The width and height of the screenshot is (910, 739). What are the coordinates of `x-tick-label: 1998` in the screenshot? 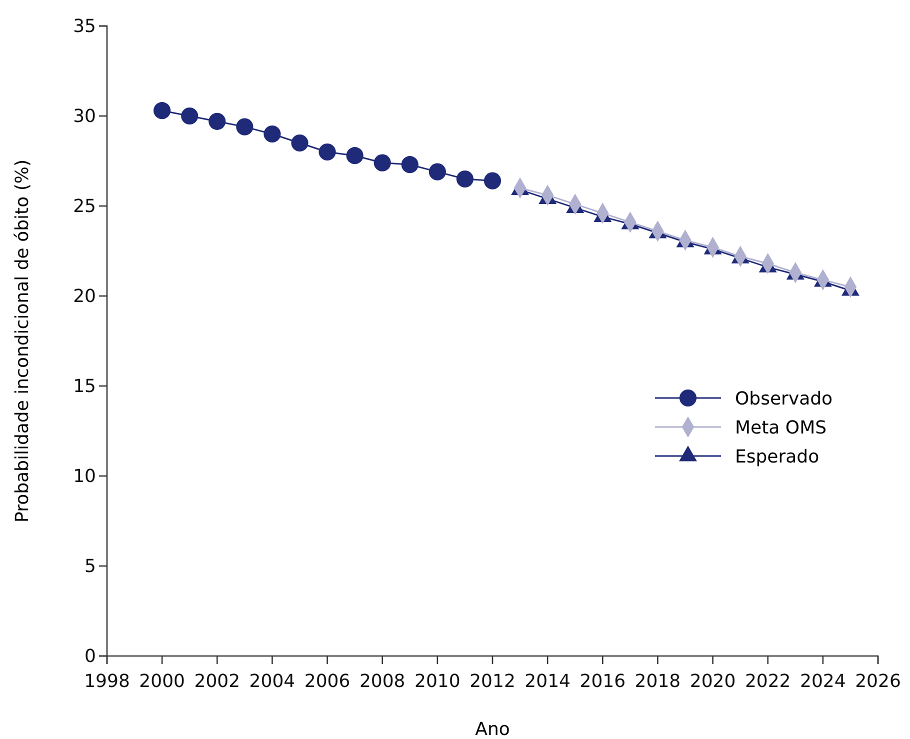 It's located at (107, 681).